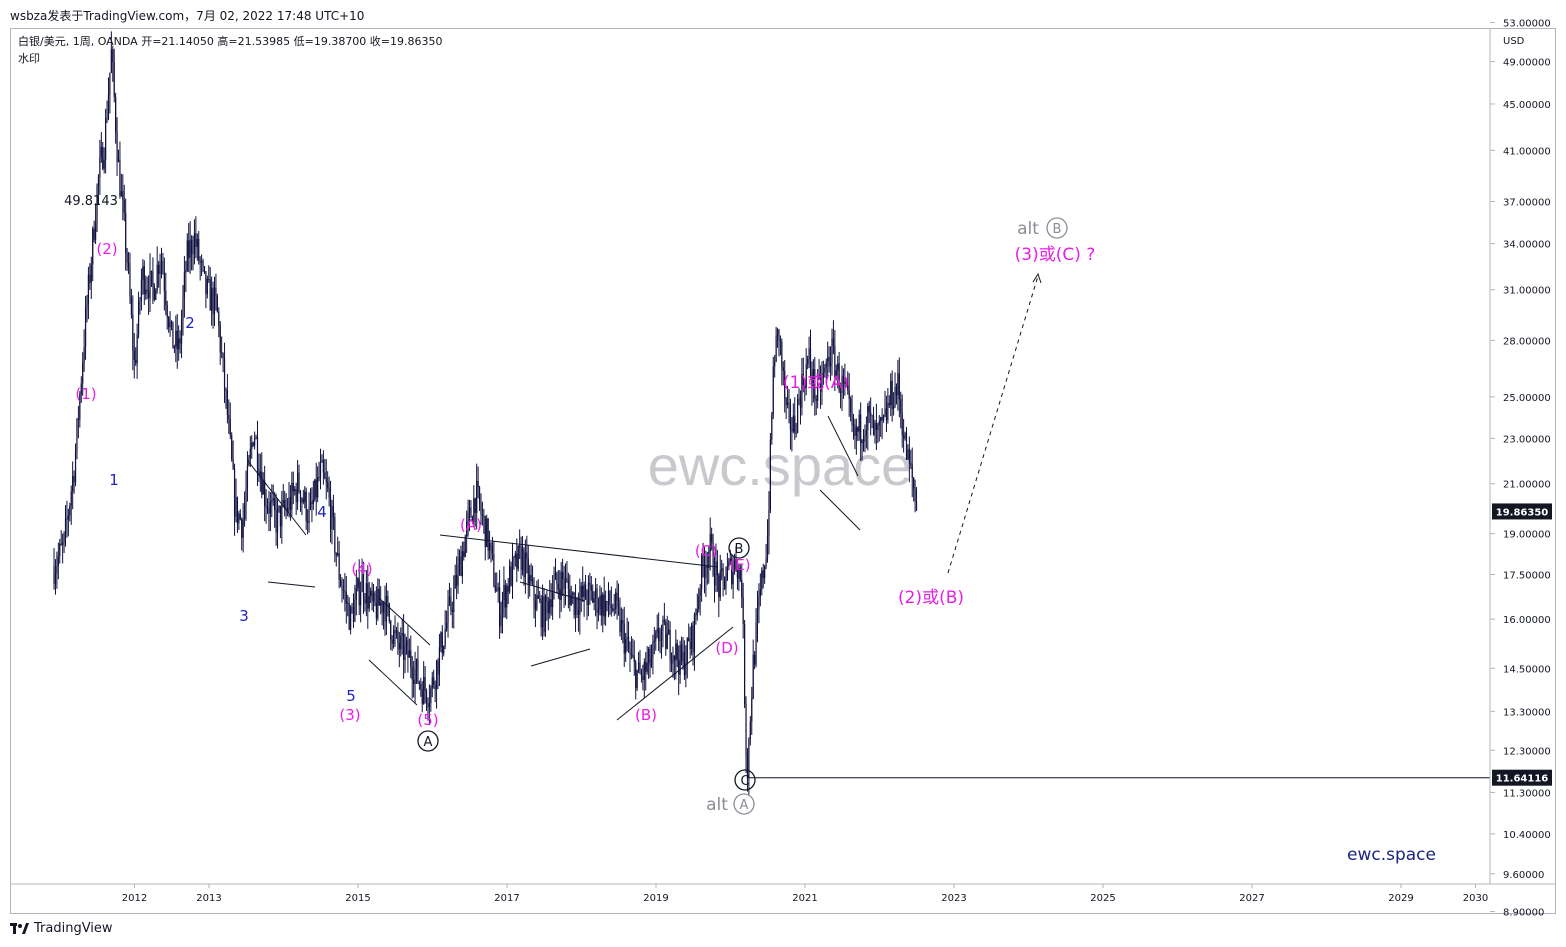  Describe the element at coordinates (349, 715) in the screenshot. I see `wave-label-w3: (3)` at that location.